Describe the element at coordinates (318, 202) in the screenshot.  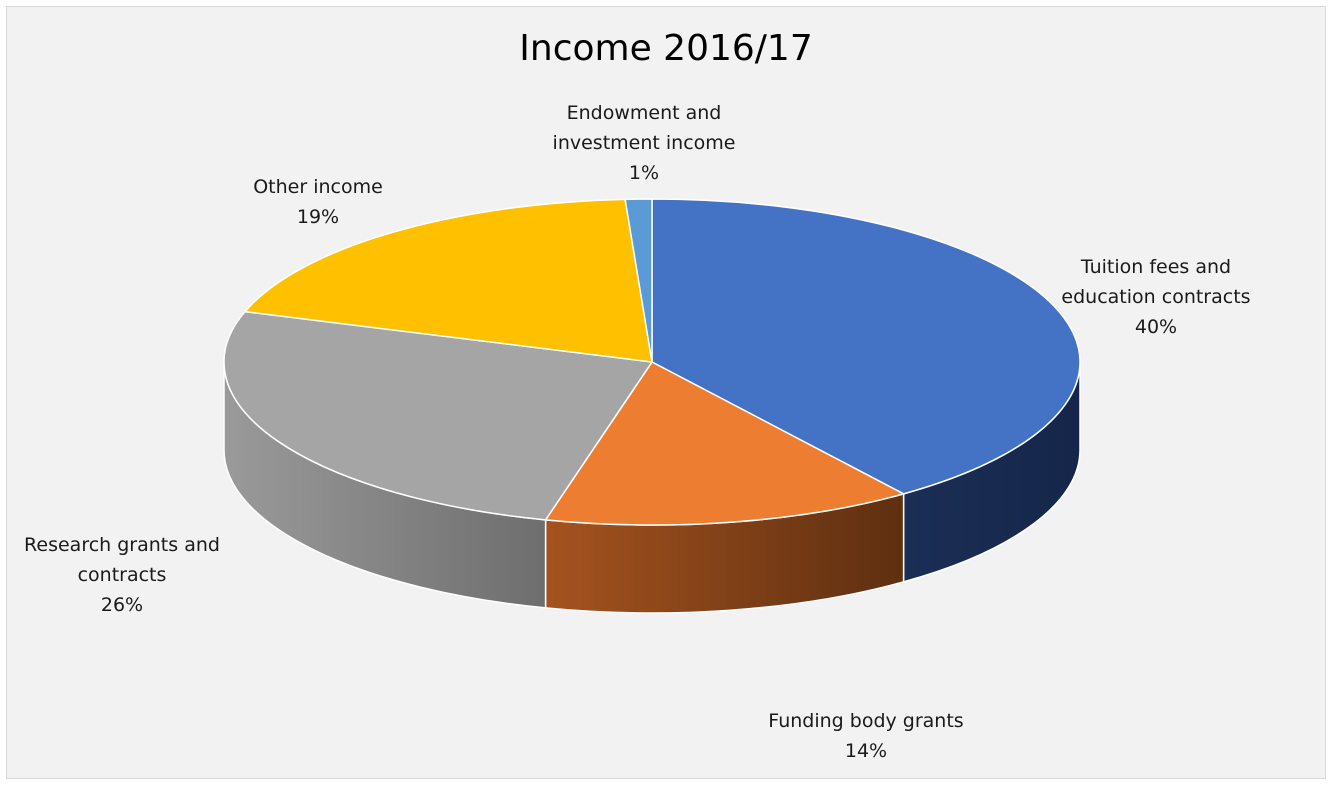
I see `data-label-other-income: Other income 19%` at that location.